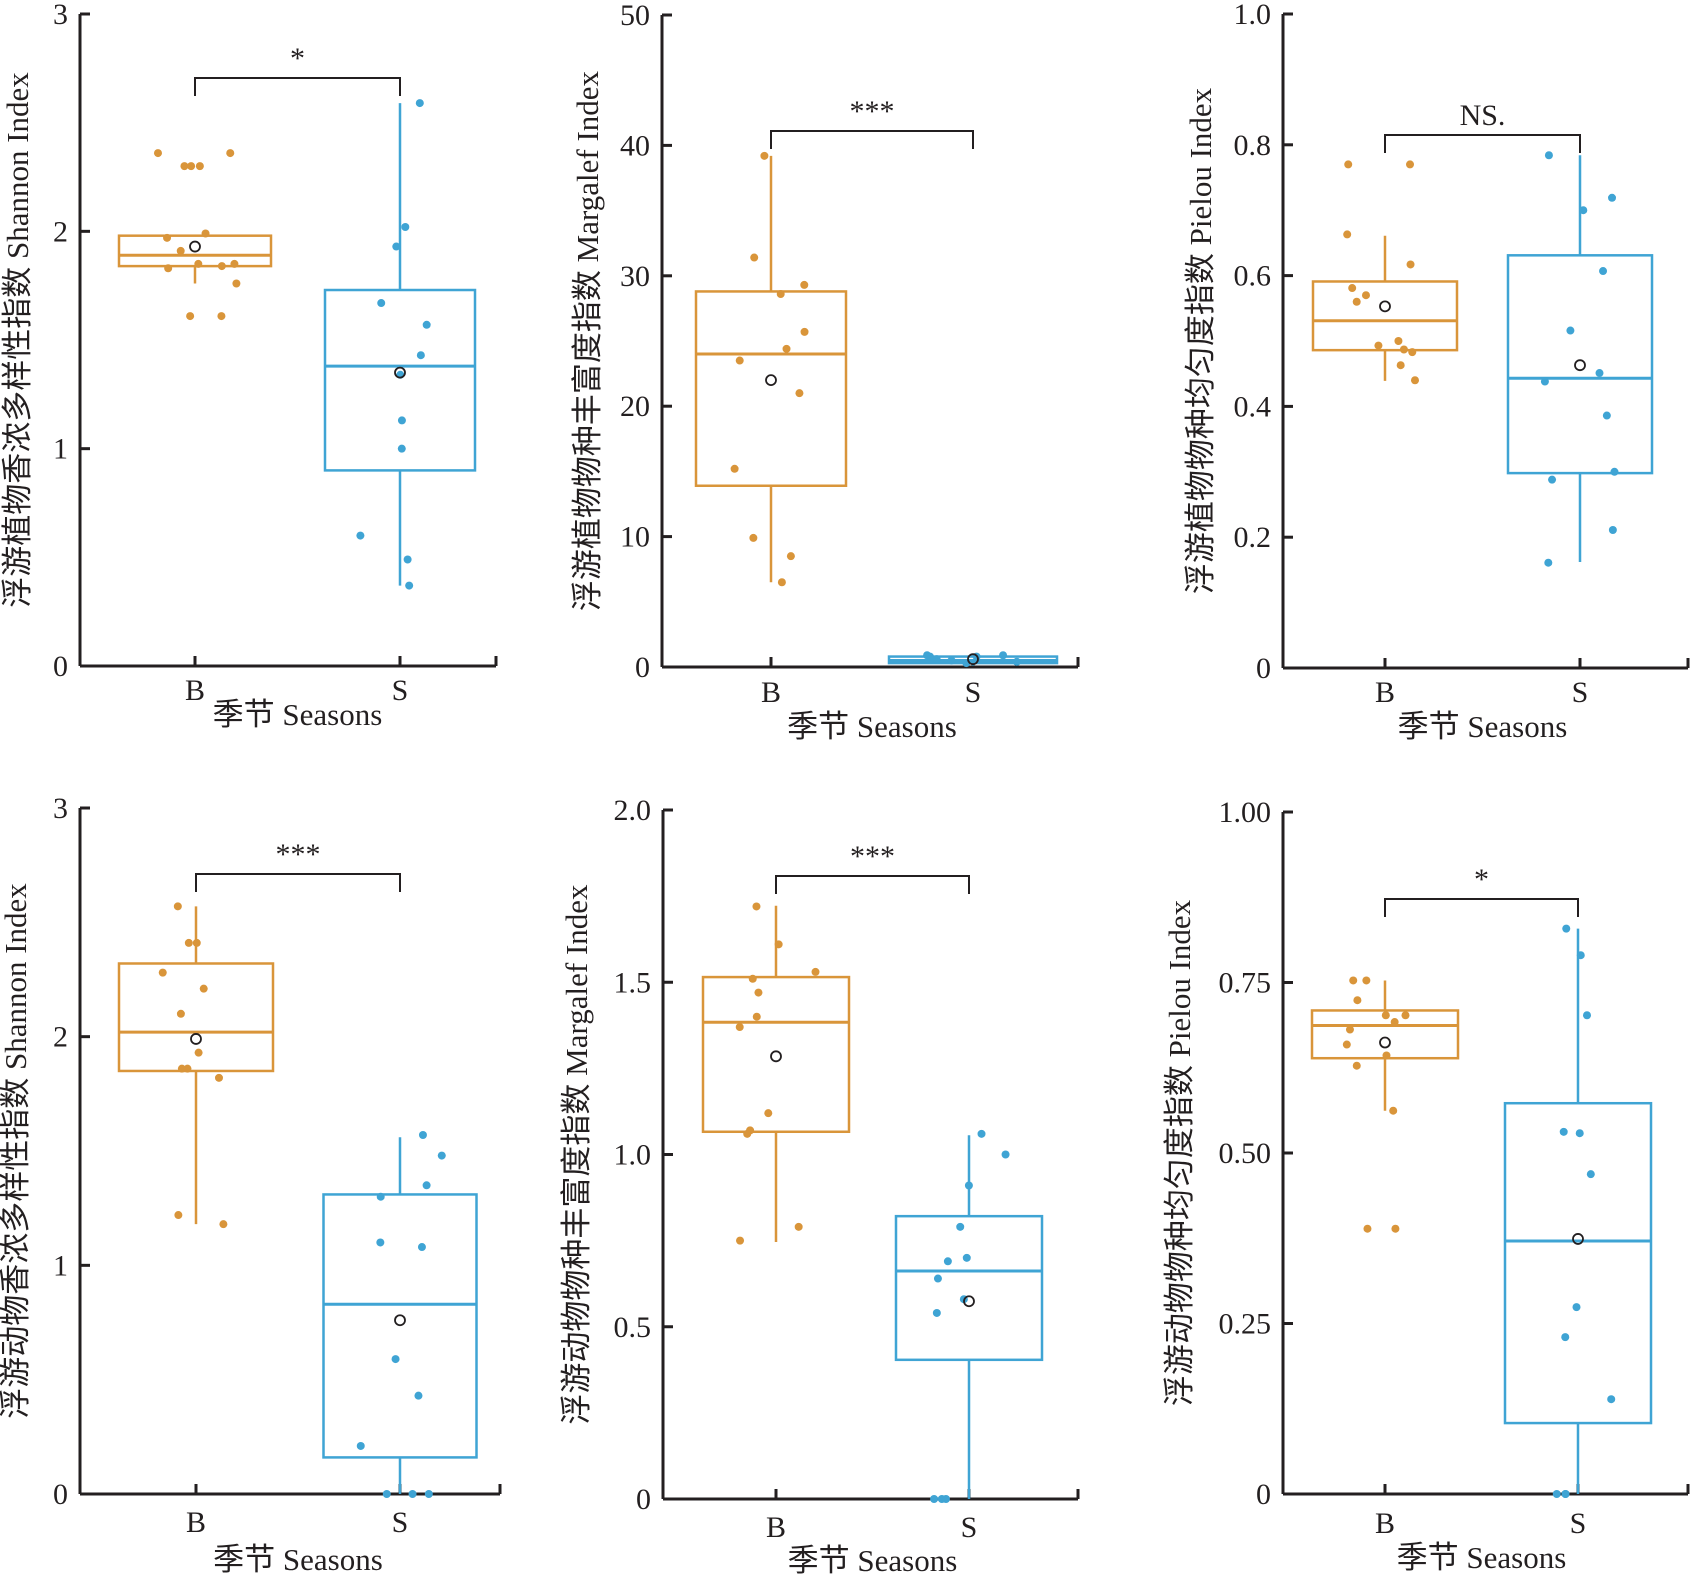 This screenshot has height=1574, width=1690. What do you see at coordinates (60, 1037) in the screenshot?
I see `y-tick-label: 2` at bounding box center [60, 1037].